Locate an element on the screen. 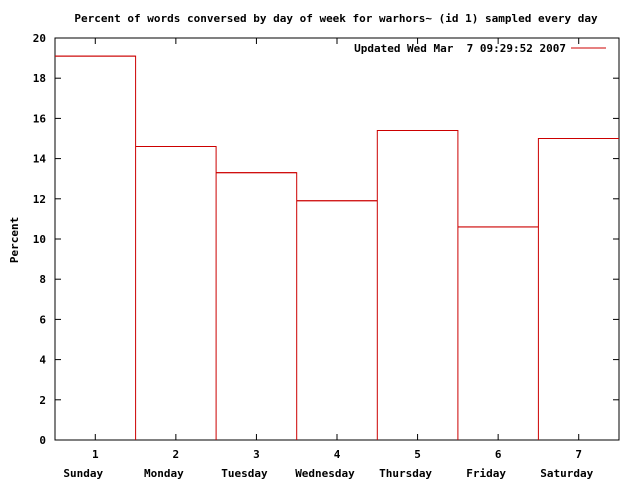 This screenshot has width=640, height=480. x-day-label: Friday is located at coordinates (486, 473).